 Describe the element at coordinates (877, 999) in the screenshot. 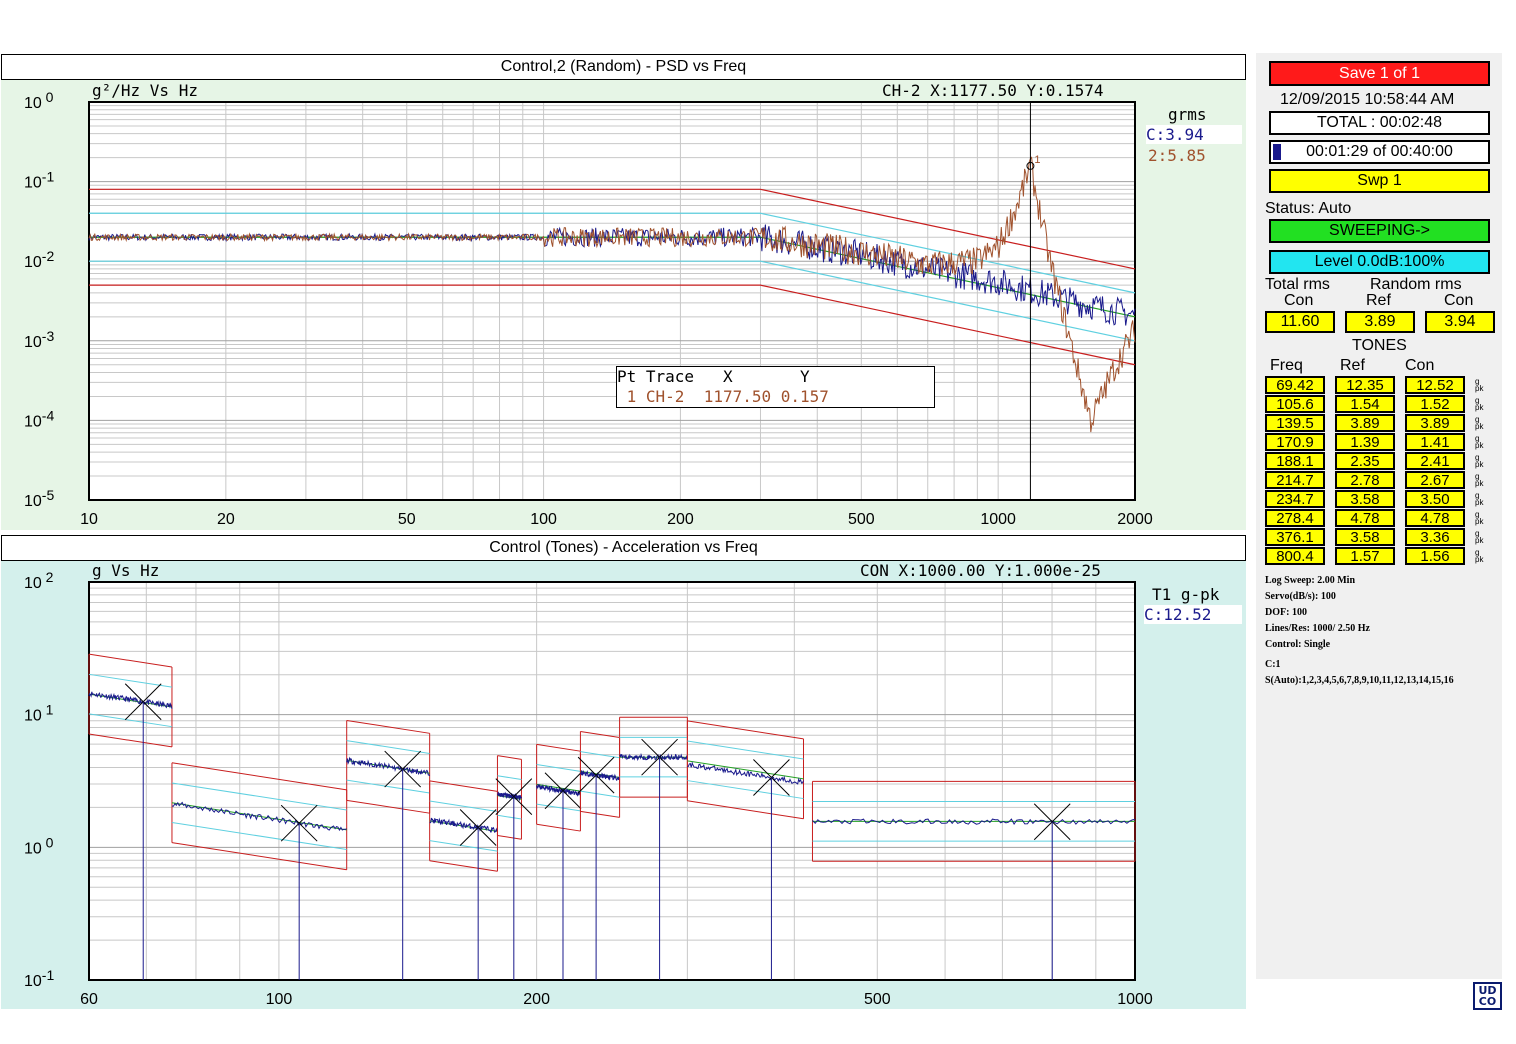

I see `tones-x-tick: 500` at that location.